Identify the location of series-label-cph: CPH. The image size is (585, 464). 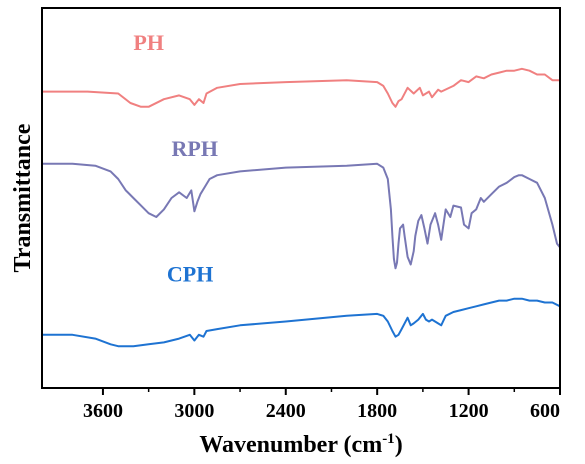
(190, 274).